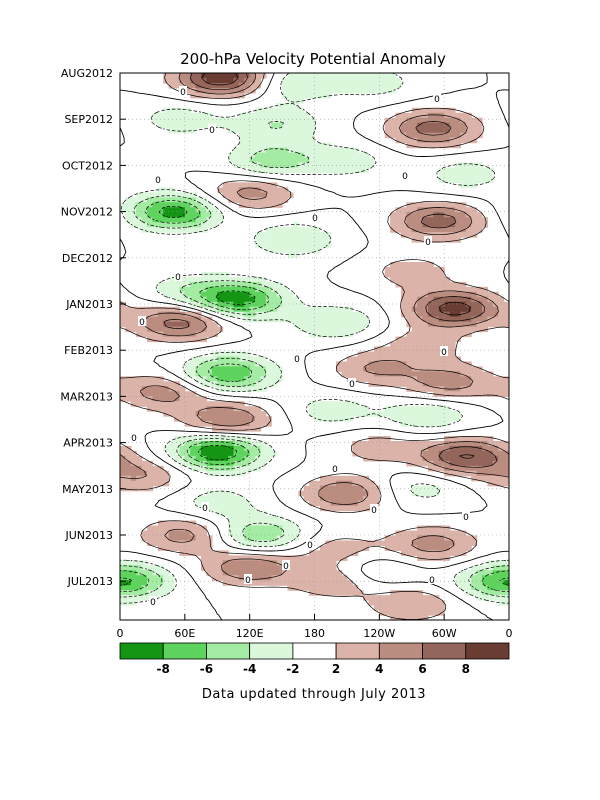  Describe the element at coordinates (205, 507) in the screenshot. I see `zero-label-bg` at that location.